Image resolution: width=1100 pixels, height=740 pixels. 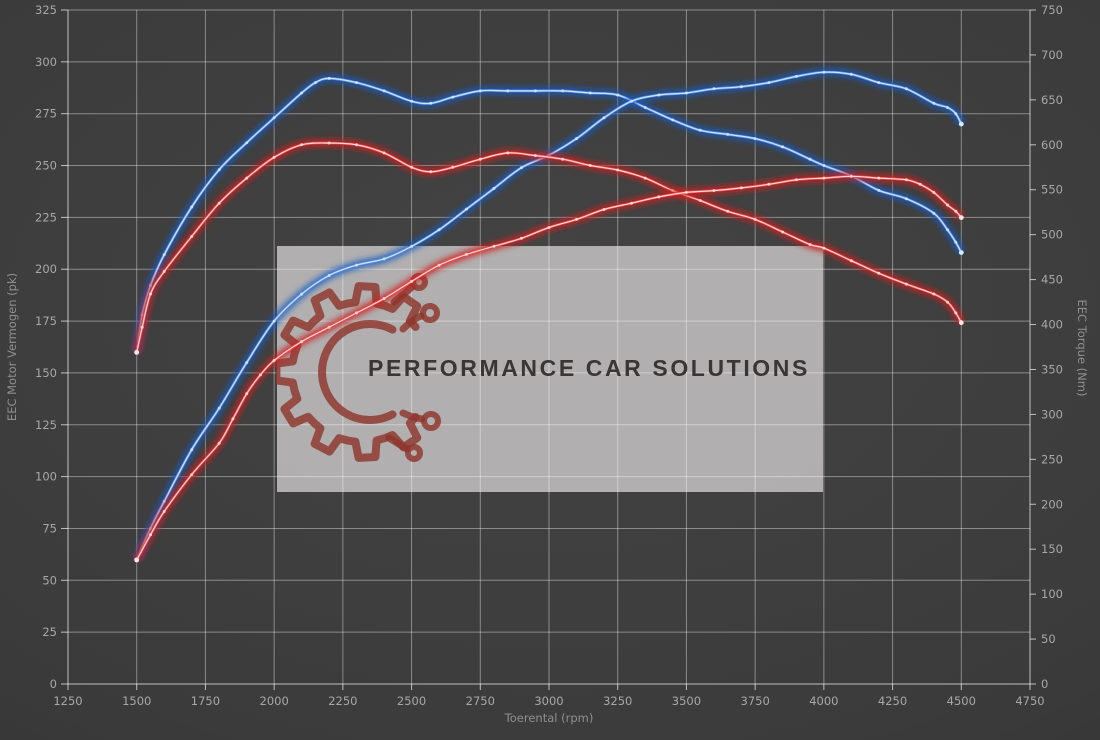 What do you see at coordinates (1052, 549) in the screenshot?
I see `y-right-tick-label: 150` at bounding box center [1052, 549].